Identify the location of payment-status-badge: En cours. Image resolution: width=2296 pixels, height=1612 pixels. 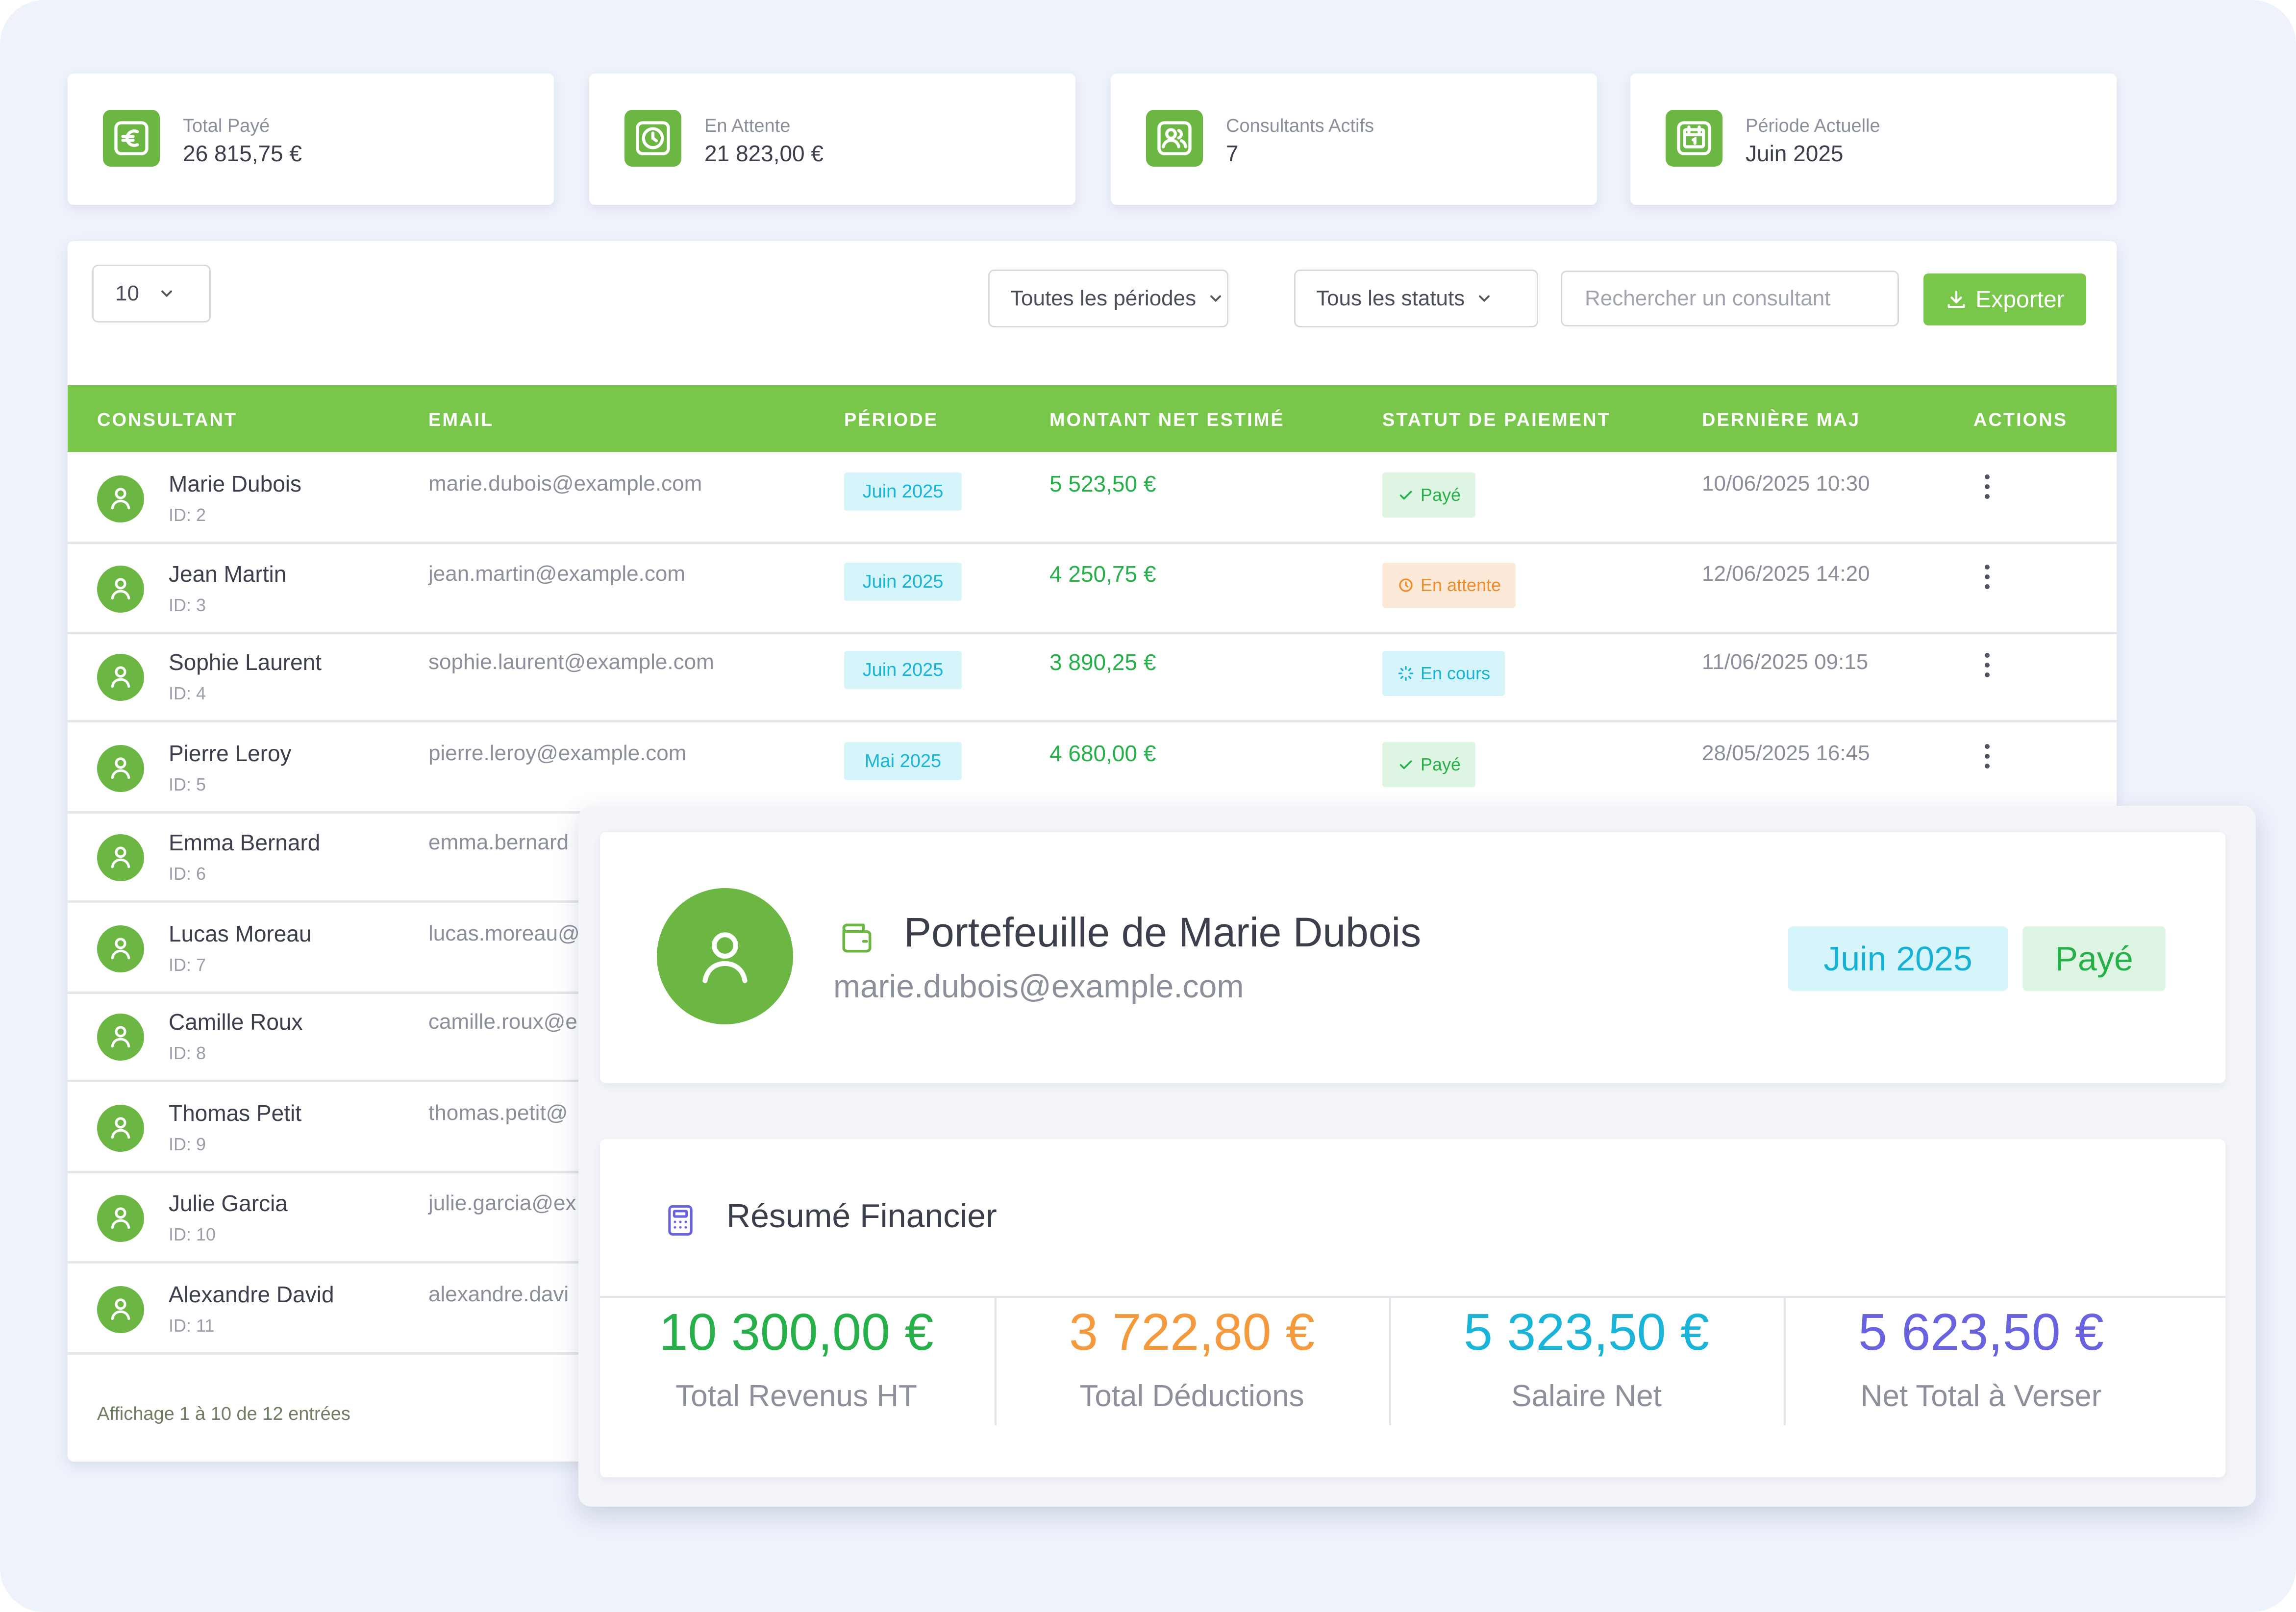
(1443, 674).